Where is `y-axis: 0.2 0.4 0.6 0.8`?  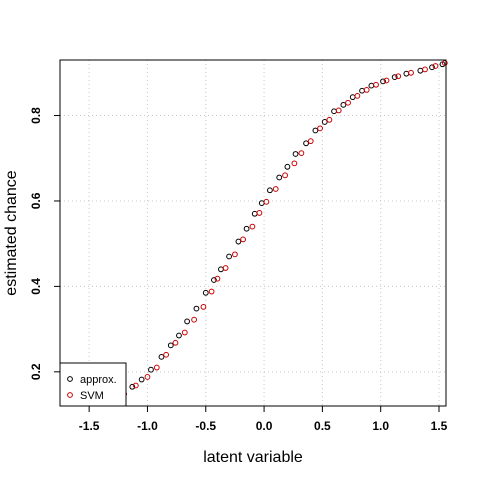
y-axis: 0.2 0.4 0.6 0.8 is located at coordinates (44, 243).